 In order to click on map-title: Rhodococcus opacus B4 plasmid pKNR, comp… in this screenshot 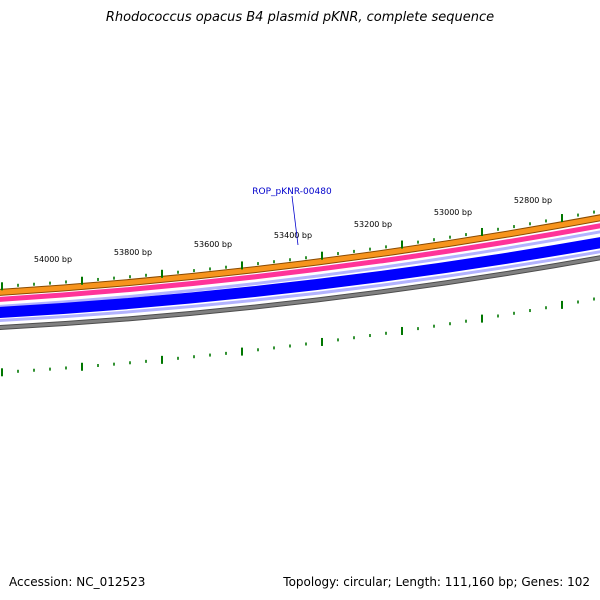, I will do `click(300, 17)`.